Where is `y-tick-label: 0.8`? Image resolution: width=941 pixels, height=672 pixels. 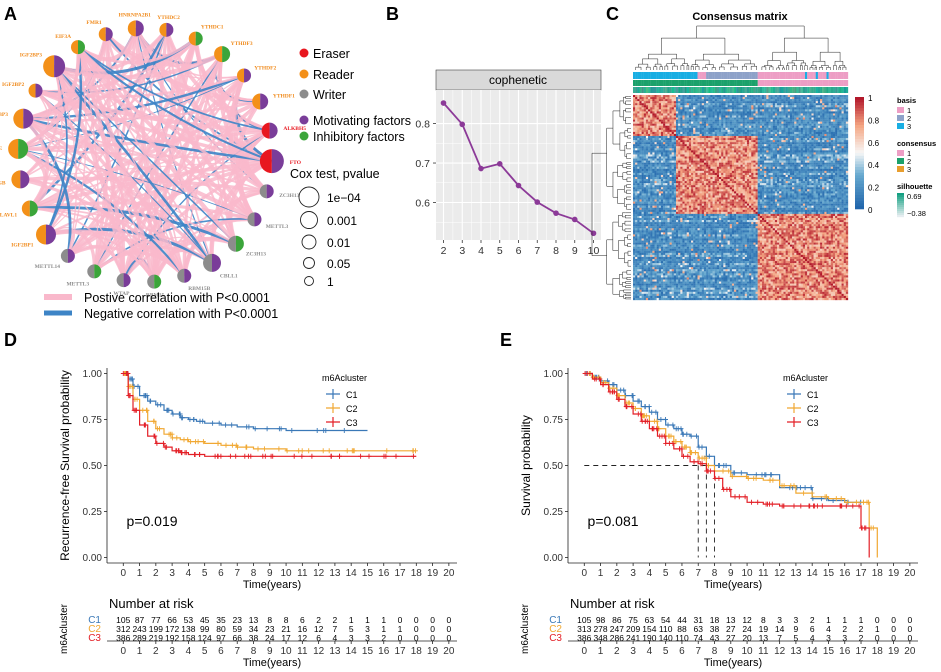
y-tick-label: 0.8 is located at coordinates (422, 125).